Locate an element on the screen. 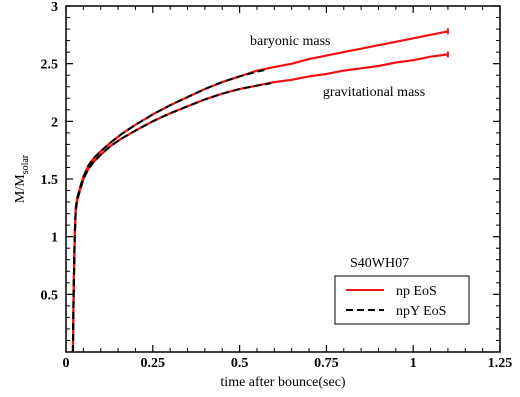  legend-label-np-eos: np EoS is located at coordinates (416, 291).